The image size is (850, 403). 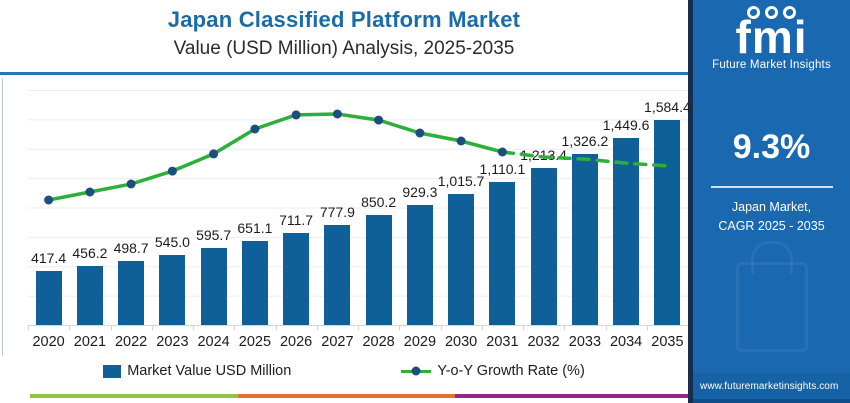 I want to click on bar-2031, so click(x=502, y=253).